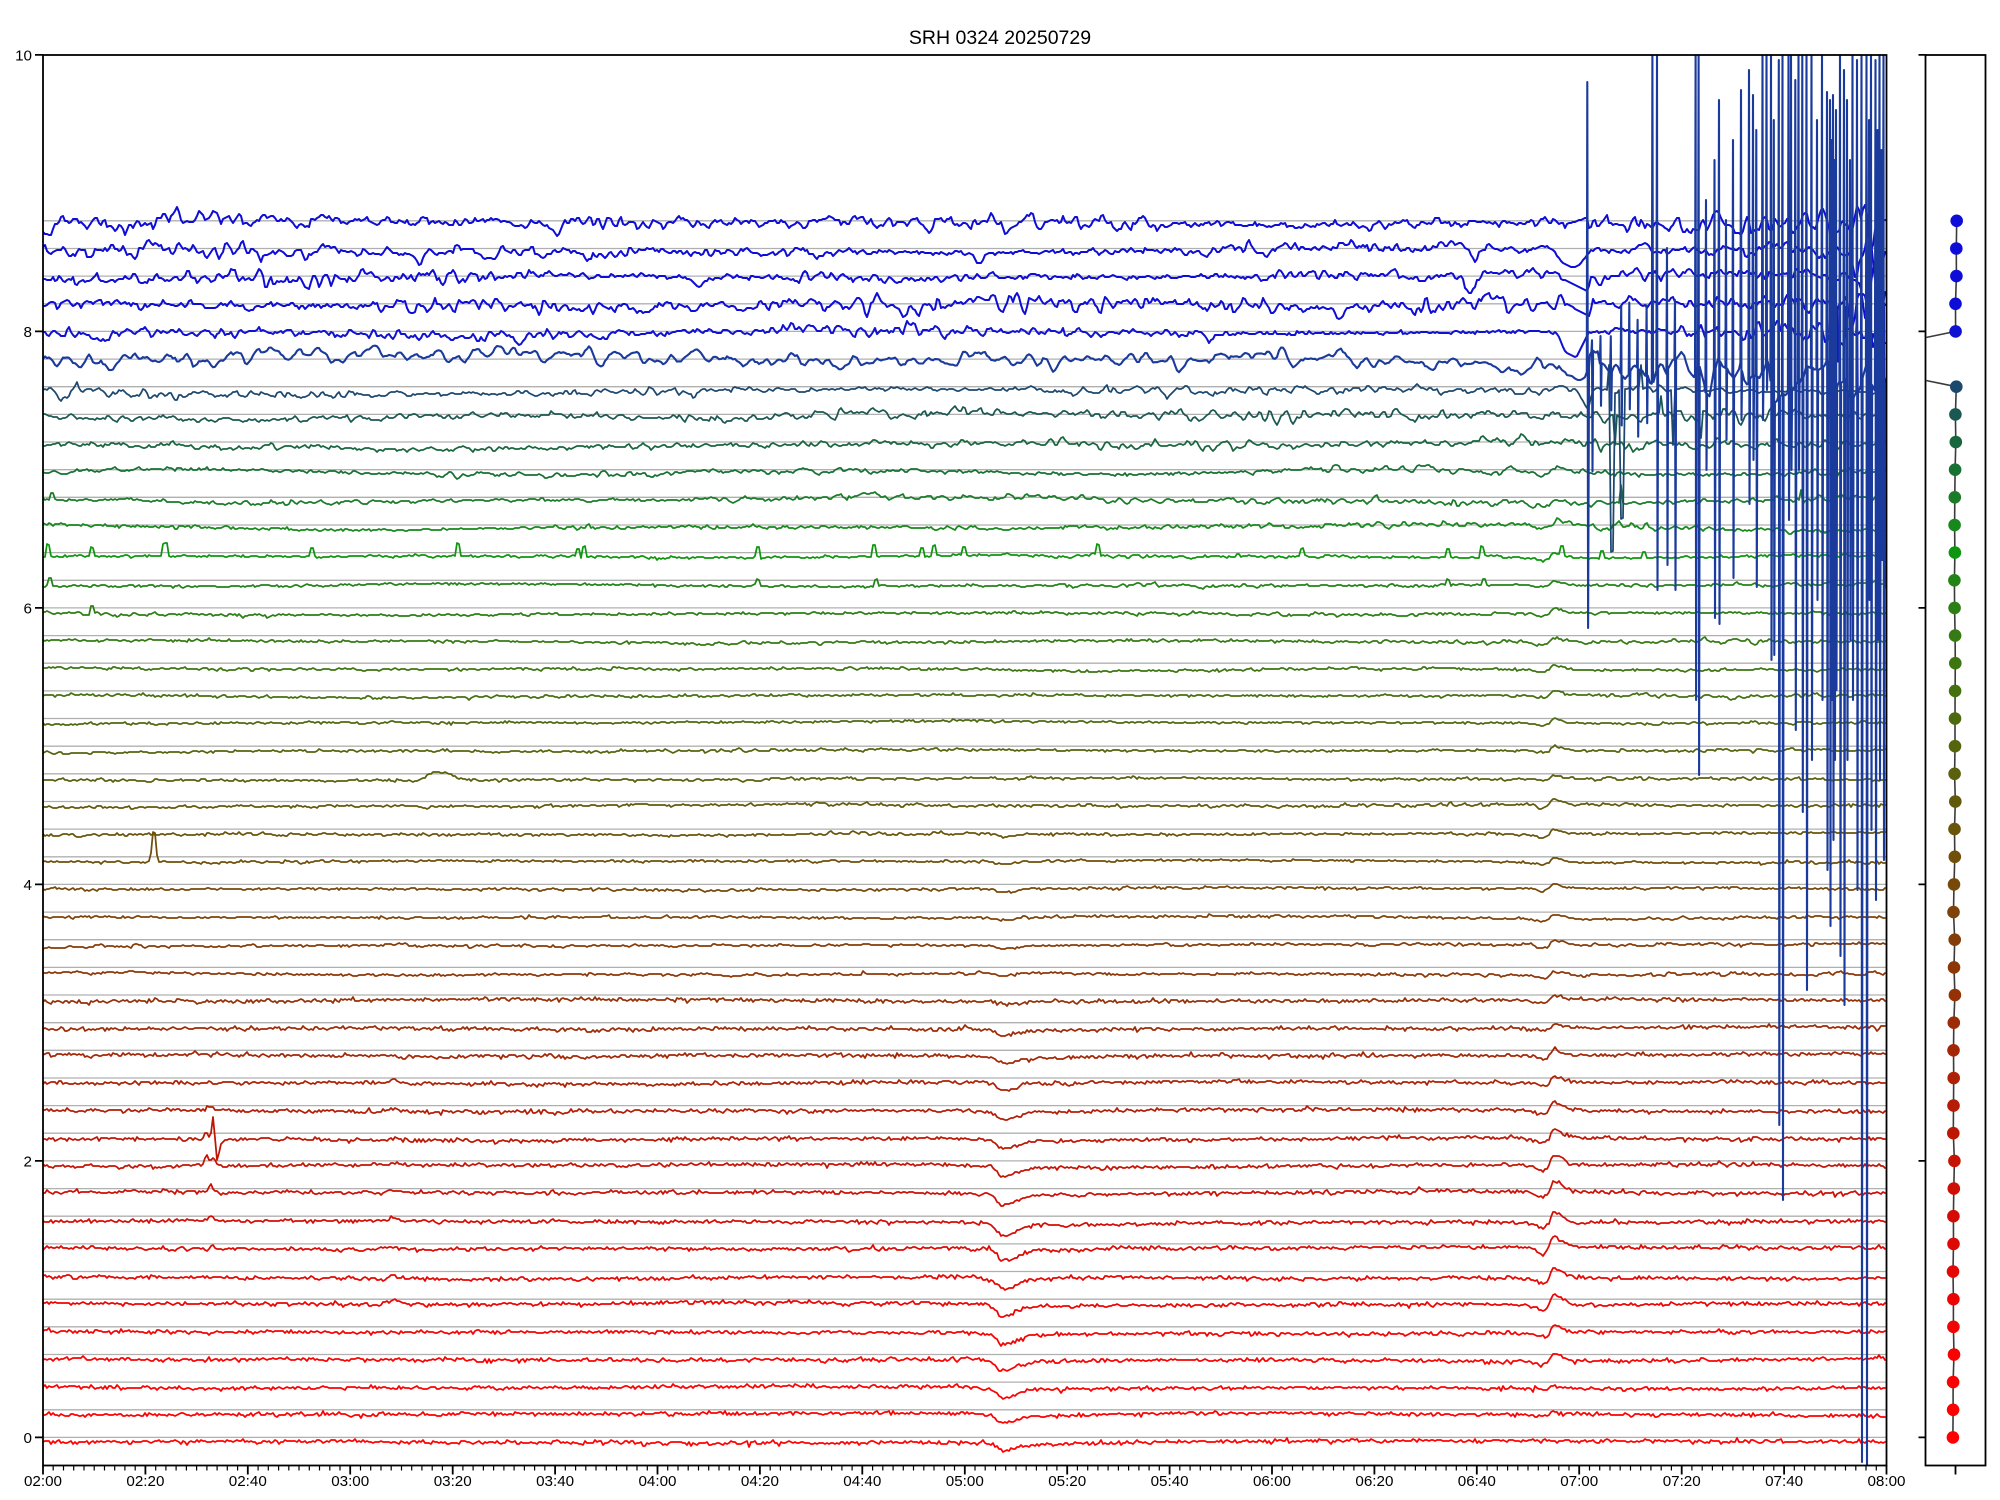 The height and width of the screenshot is (1500, 2000). What do you see at coordinates (1579, 1481) in the screenshot?
I see `svg-text: 07:00` at bounding box center [1579, 1481].